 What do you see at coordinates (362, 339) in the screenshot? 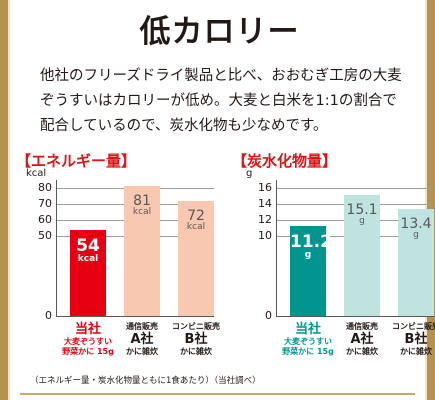
I see `carb-category-label: 通信販売 A社 かに雑炊` at bounding box center [362, 339].